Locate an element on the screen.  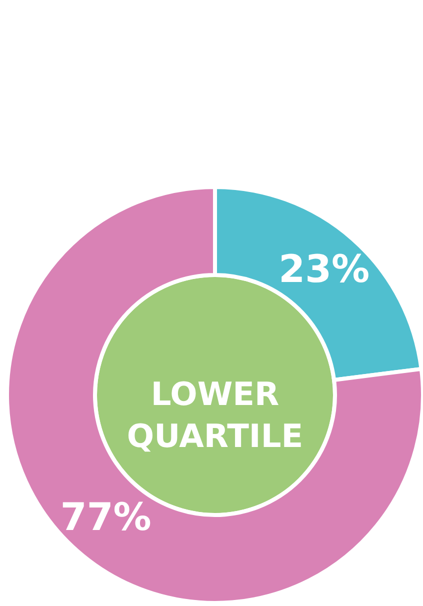
text: LOWER QUARTILE is located at coordinates (215, 415).